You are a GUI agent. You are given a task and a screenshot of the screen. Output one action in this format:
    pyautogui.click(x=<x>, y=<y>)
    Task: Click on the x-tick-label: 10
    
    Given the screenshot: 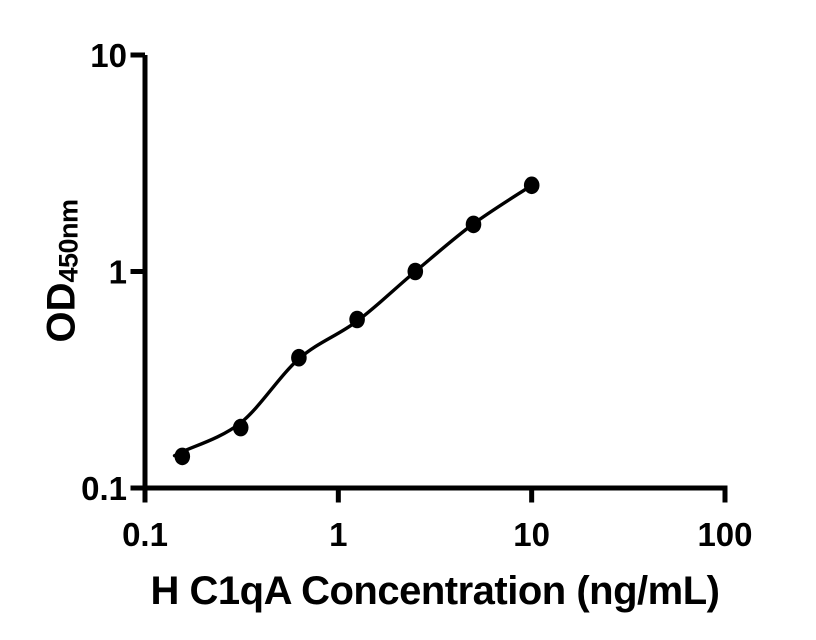 What is the action you would take?
    pyautogui.click(x=531, y=534)
    